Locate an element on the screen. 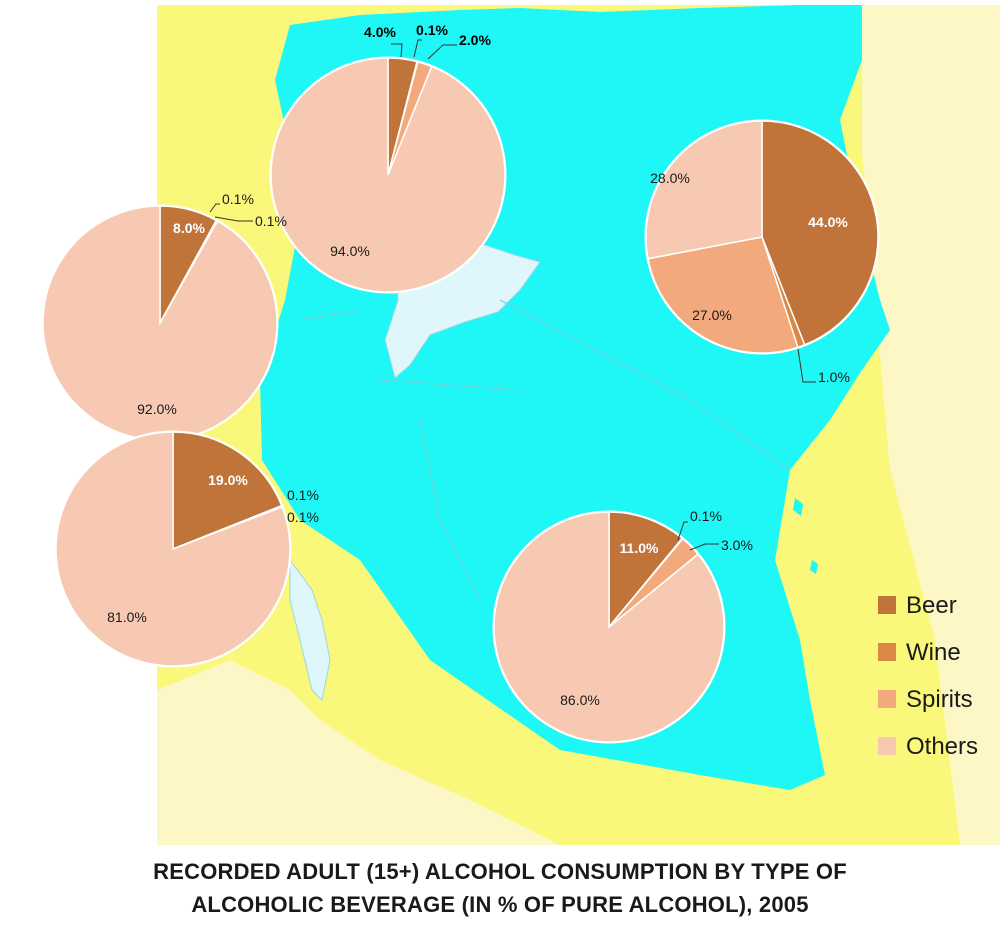  pie-1-leader-wine is located at coordinates (417, 48).